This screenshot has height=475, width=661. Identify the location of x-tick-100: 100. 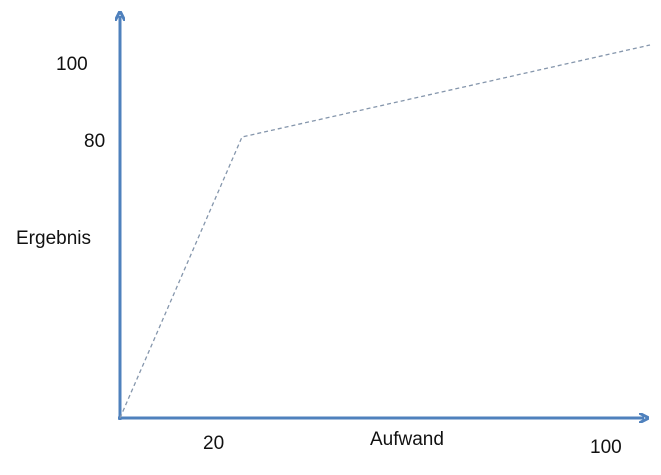
(606, 447).